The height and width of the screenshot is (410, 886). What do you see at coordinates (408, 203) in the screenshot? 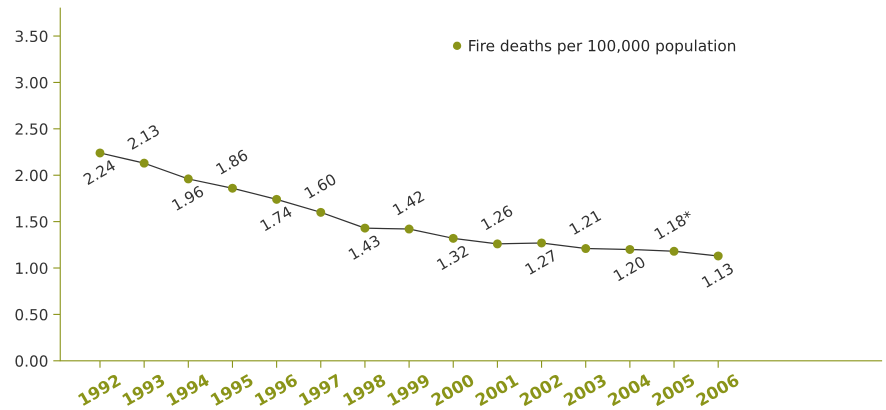
I see `data-label: 1.42` at bounding box center [408, 203].